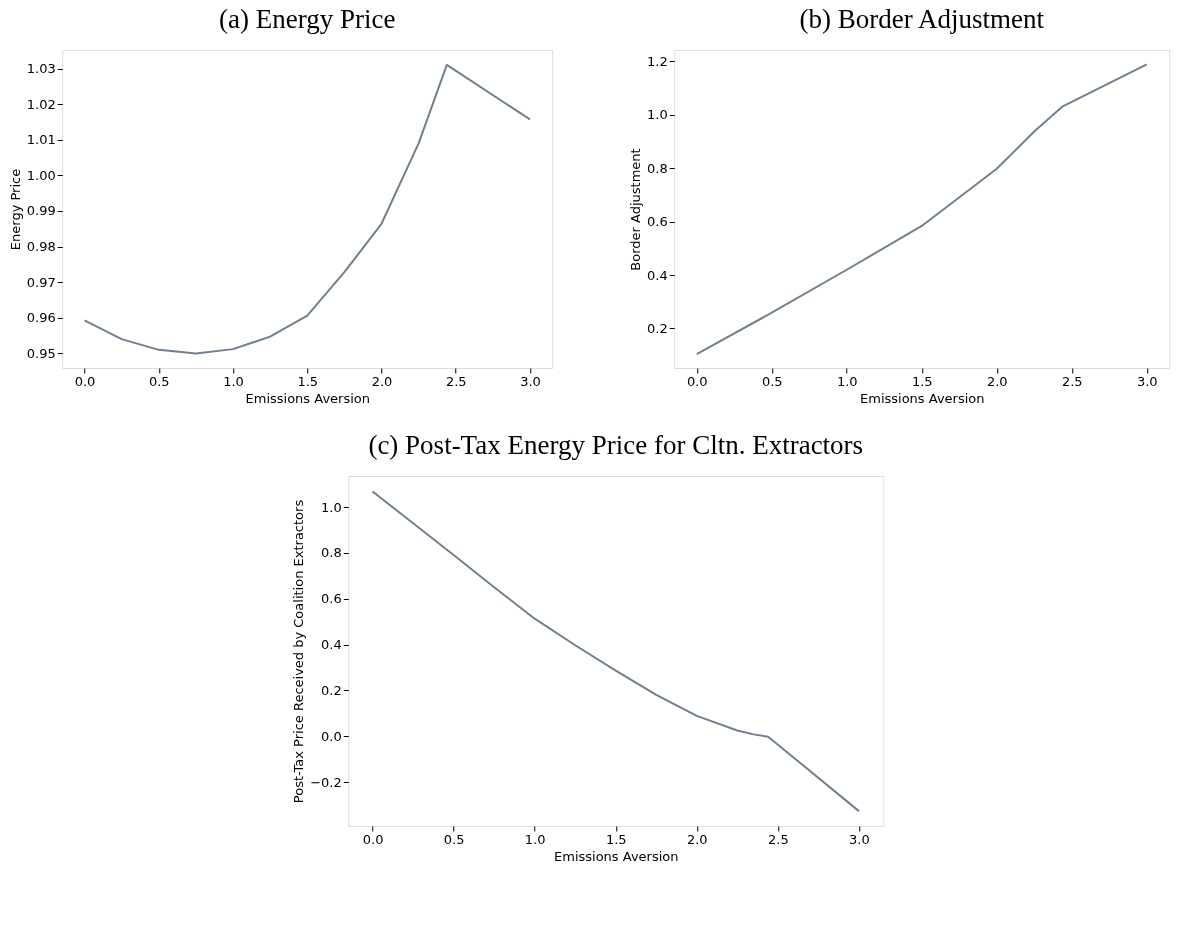 The height and width of the screenshot is (936, 1187). I want to click on y-tick-label: 1.2, so click(657, 61).